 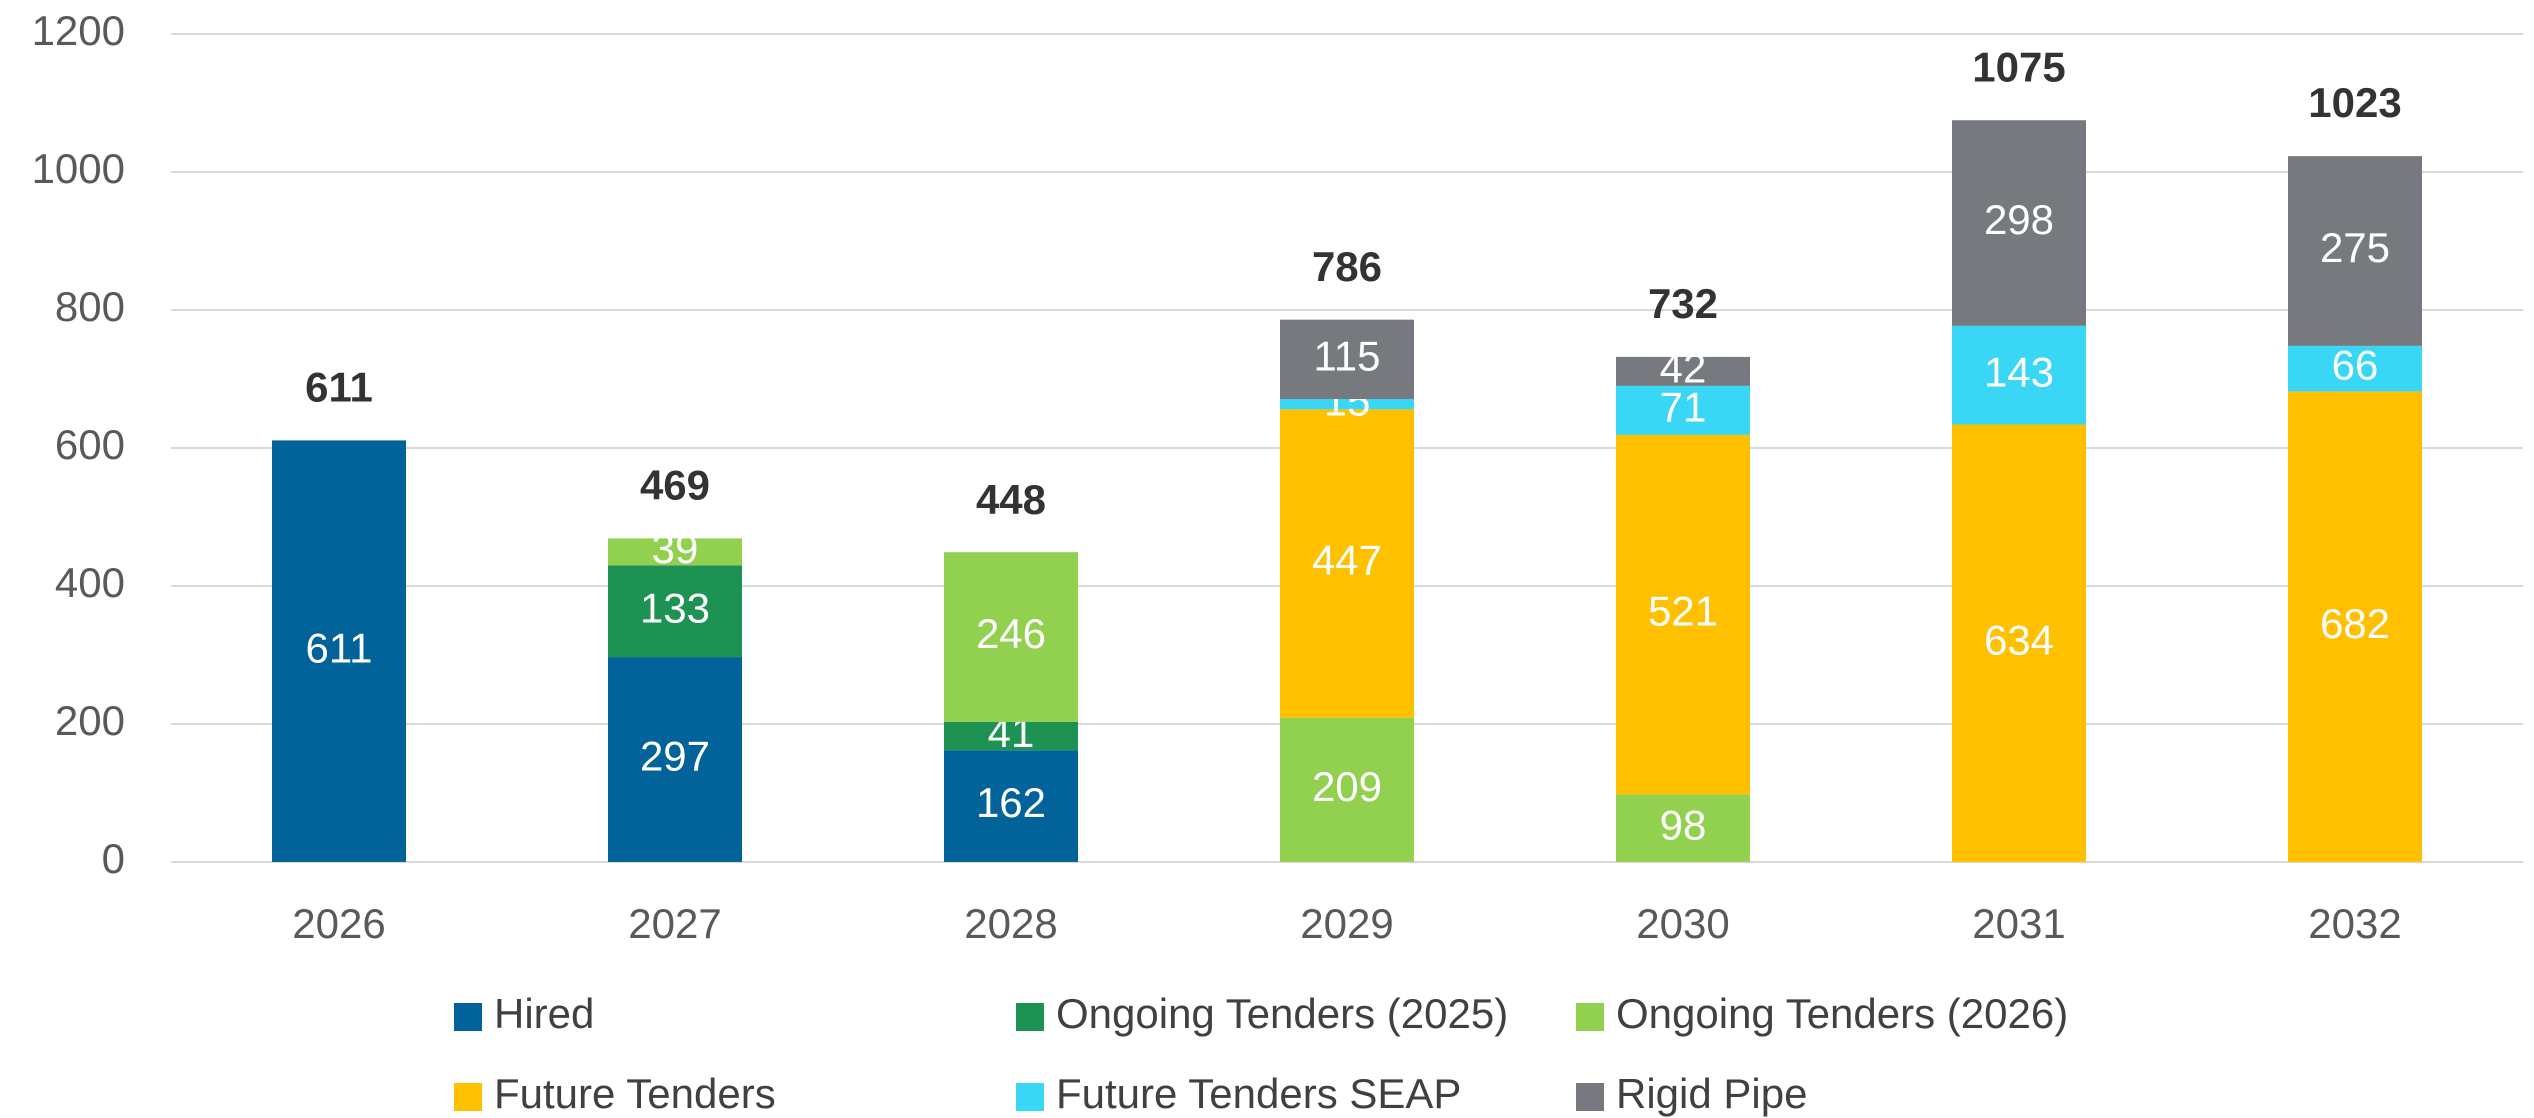 What do you see at coordinates (1347, 560) in the screenshot?
I see `data-label: 447` at bounding box center [1347, 560].